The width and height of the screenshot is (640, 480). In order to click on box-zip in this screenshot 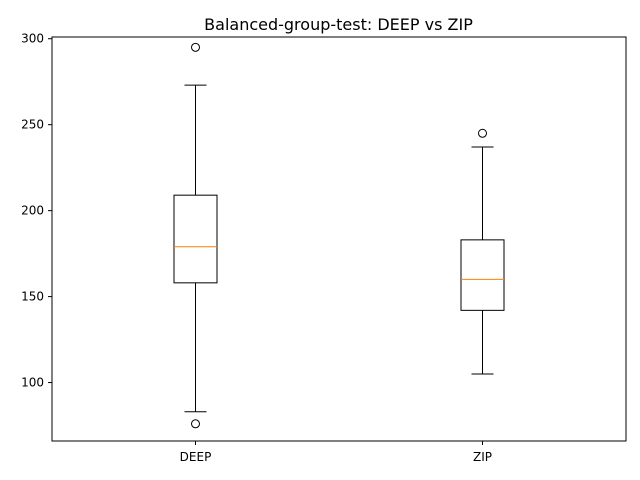, I will do `click(482, 251)`.